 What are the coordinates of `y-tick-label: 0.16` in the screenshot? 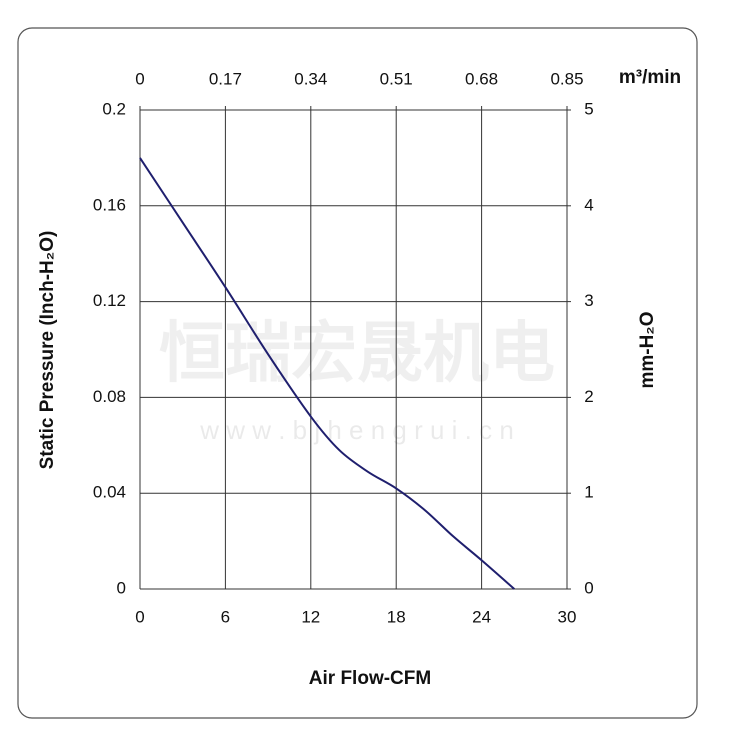 It's located at (109, 204).